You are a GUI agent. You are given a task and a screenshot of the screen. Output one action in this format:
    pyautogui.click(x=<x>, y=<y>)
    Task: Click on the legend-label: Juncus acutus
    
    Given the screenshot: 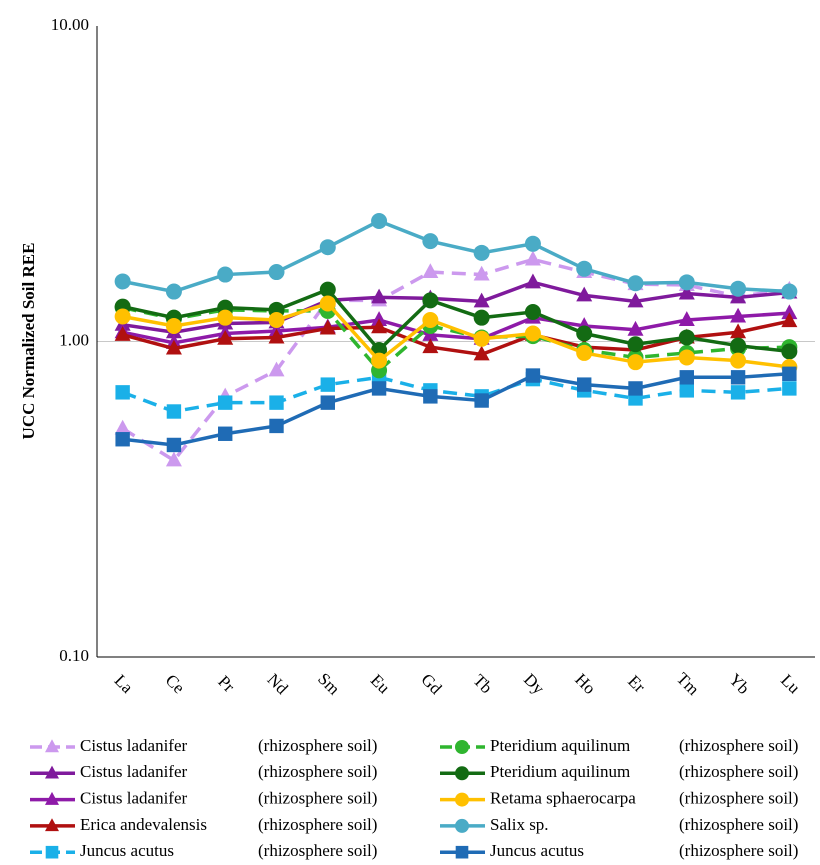 What is the action you would take?
    pyautogui.click(x=537, y=850)
    